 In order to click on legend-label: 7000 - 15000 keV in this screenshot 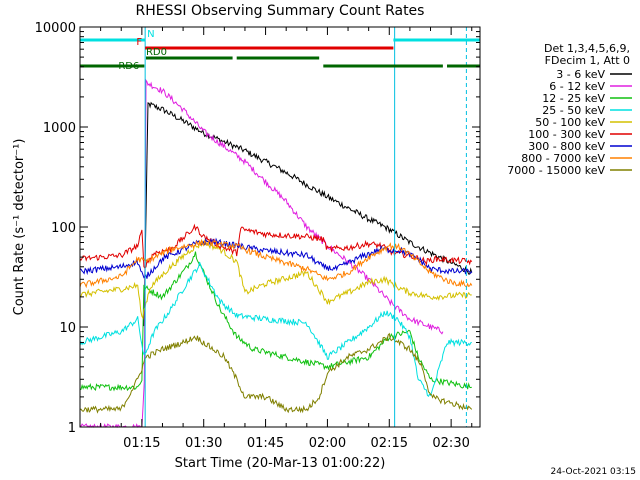, I will do `click(556, 170)`.